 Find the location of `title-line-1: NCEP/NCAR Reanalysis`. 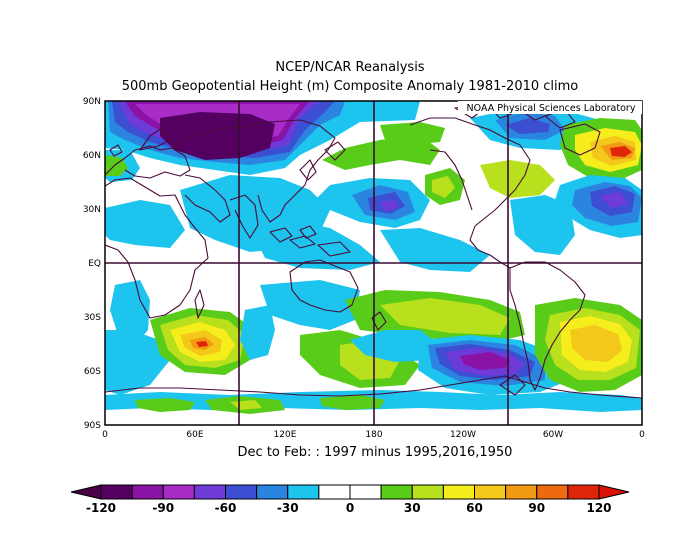

title-line-1: NCEP/NCAR Reanalysis is located at coordinates (350, 67).